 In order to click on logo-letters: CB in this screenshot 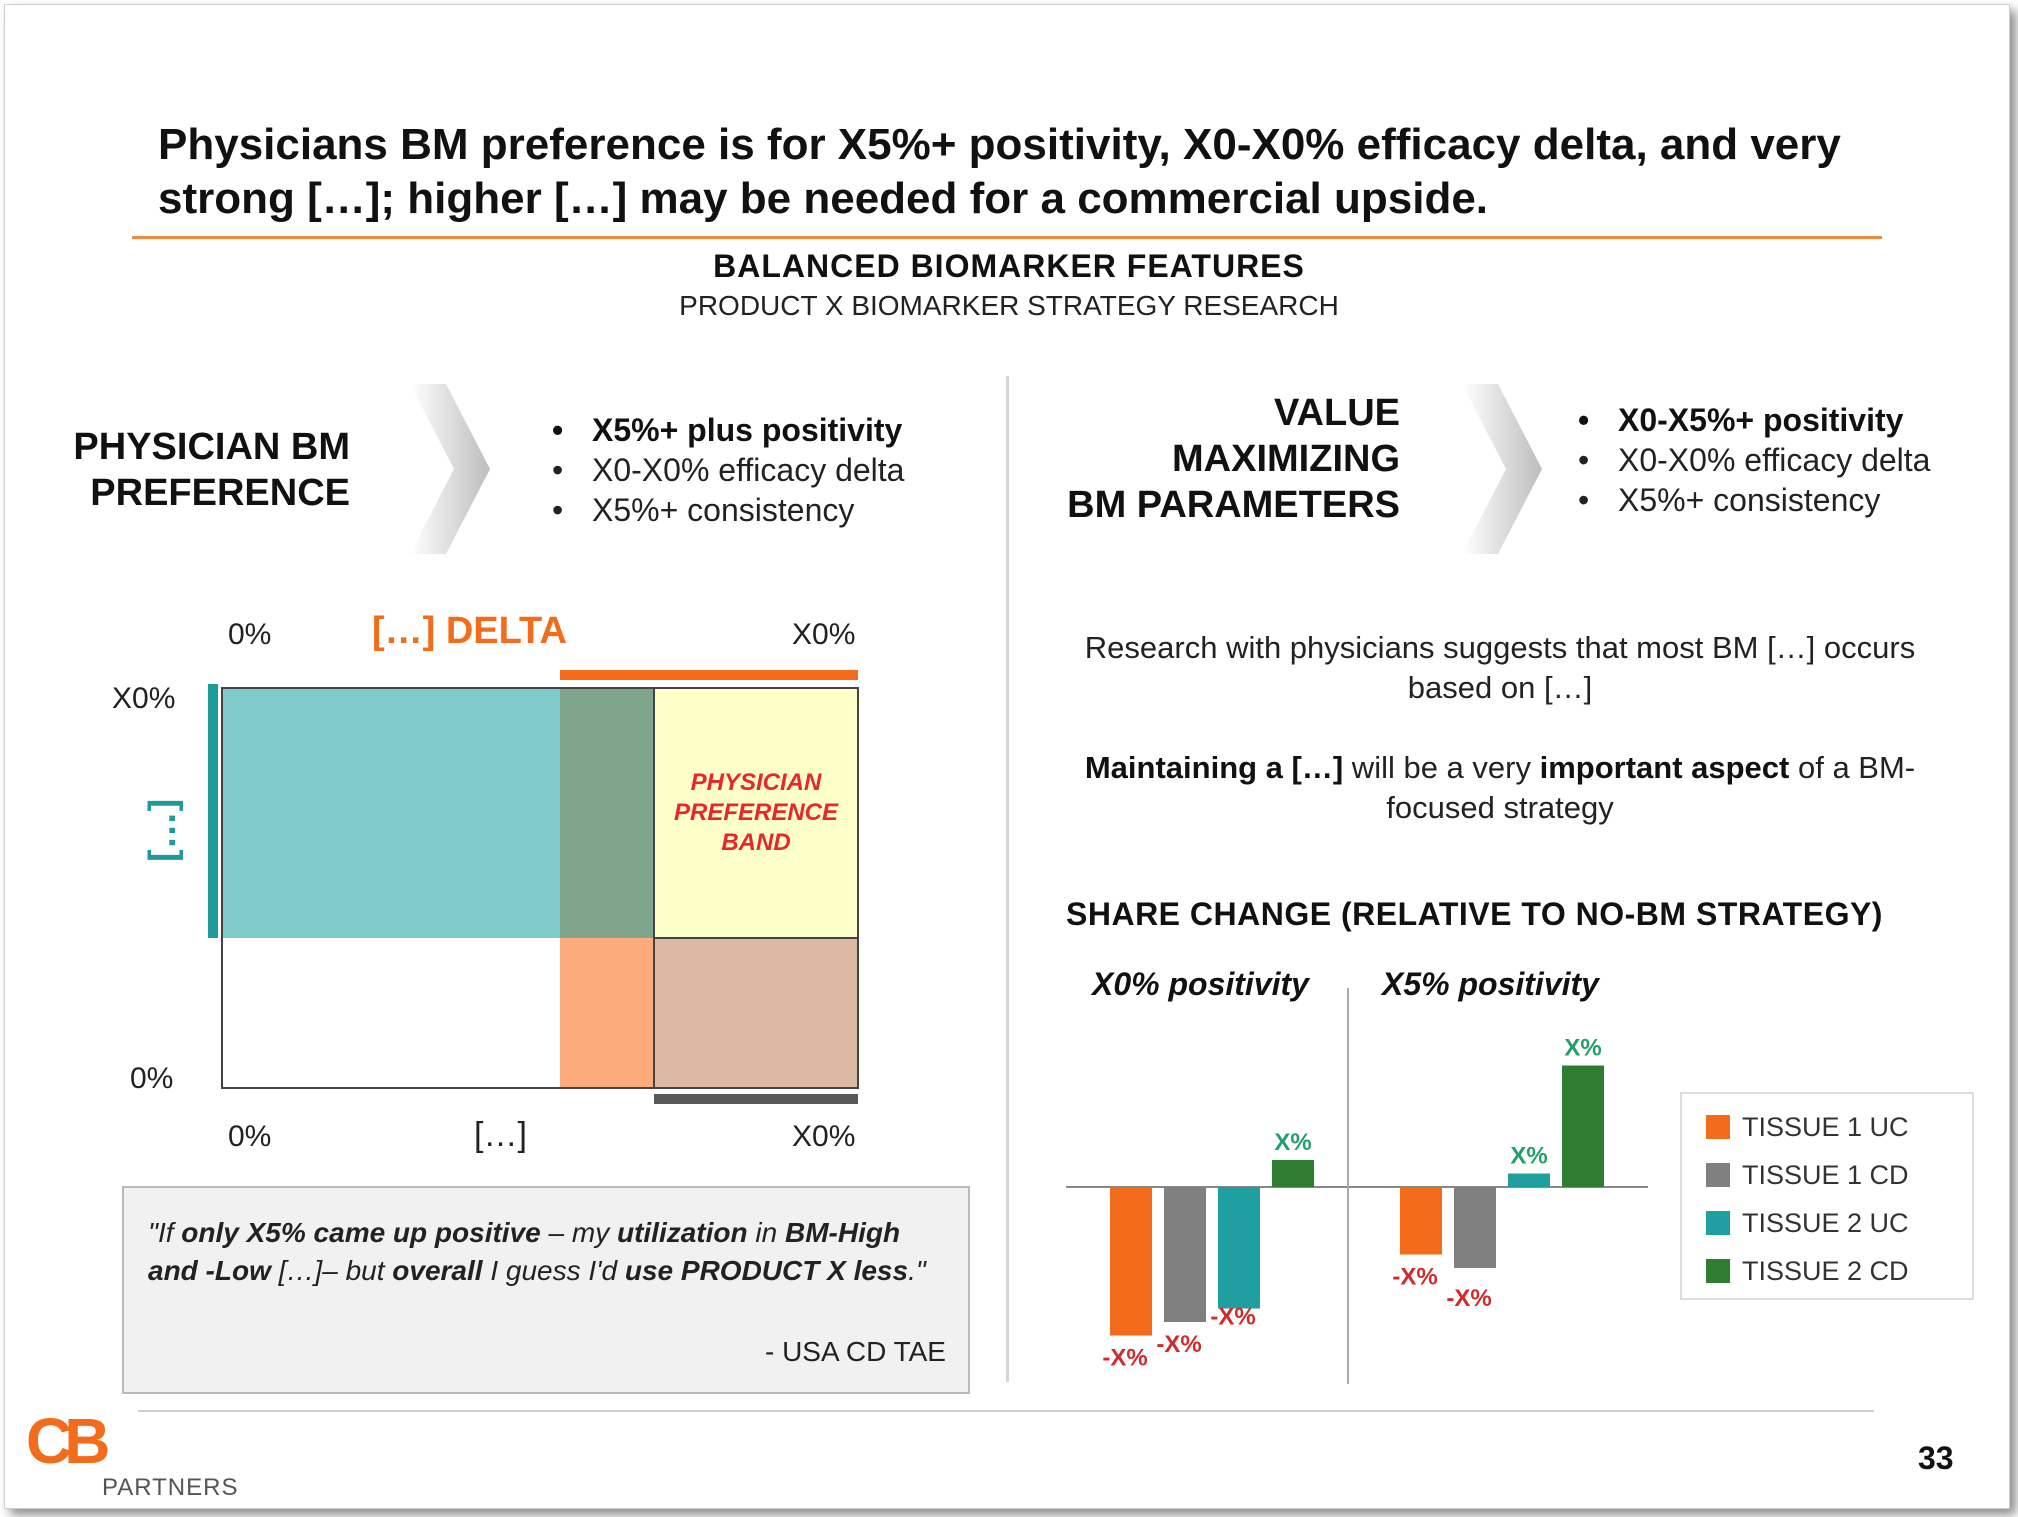, I will do `click(68, 1441)`.